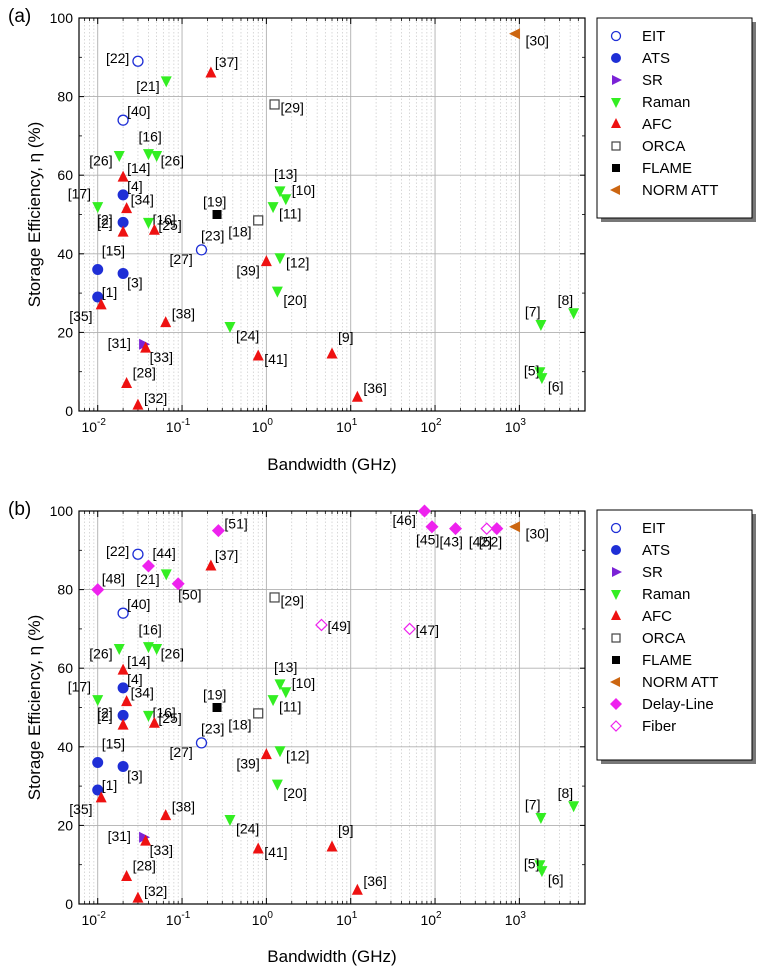 The image size is (764, 971). Describe the element at coordinates (431, 426) in the screenshot. I see `x-tick-label: 10²` at that location.